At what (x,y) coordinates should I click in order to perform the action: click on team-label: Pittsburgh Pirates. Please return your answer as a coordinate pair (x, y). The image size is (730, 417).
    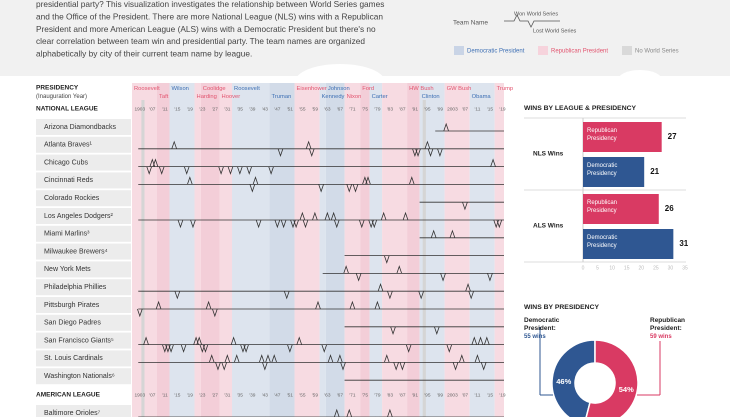
    Looking at the image, I should click on (72, 305).